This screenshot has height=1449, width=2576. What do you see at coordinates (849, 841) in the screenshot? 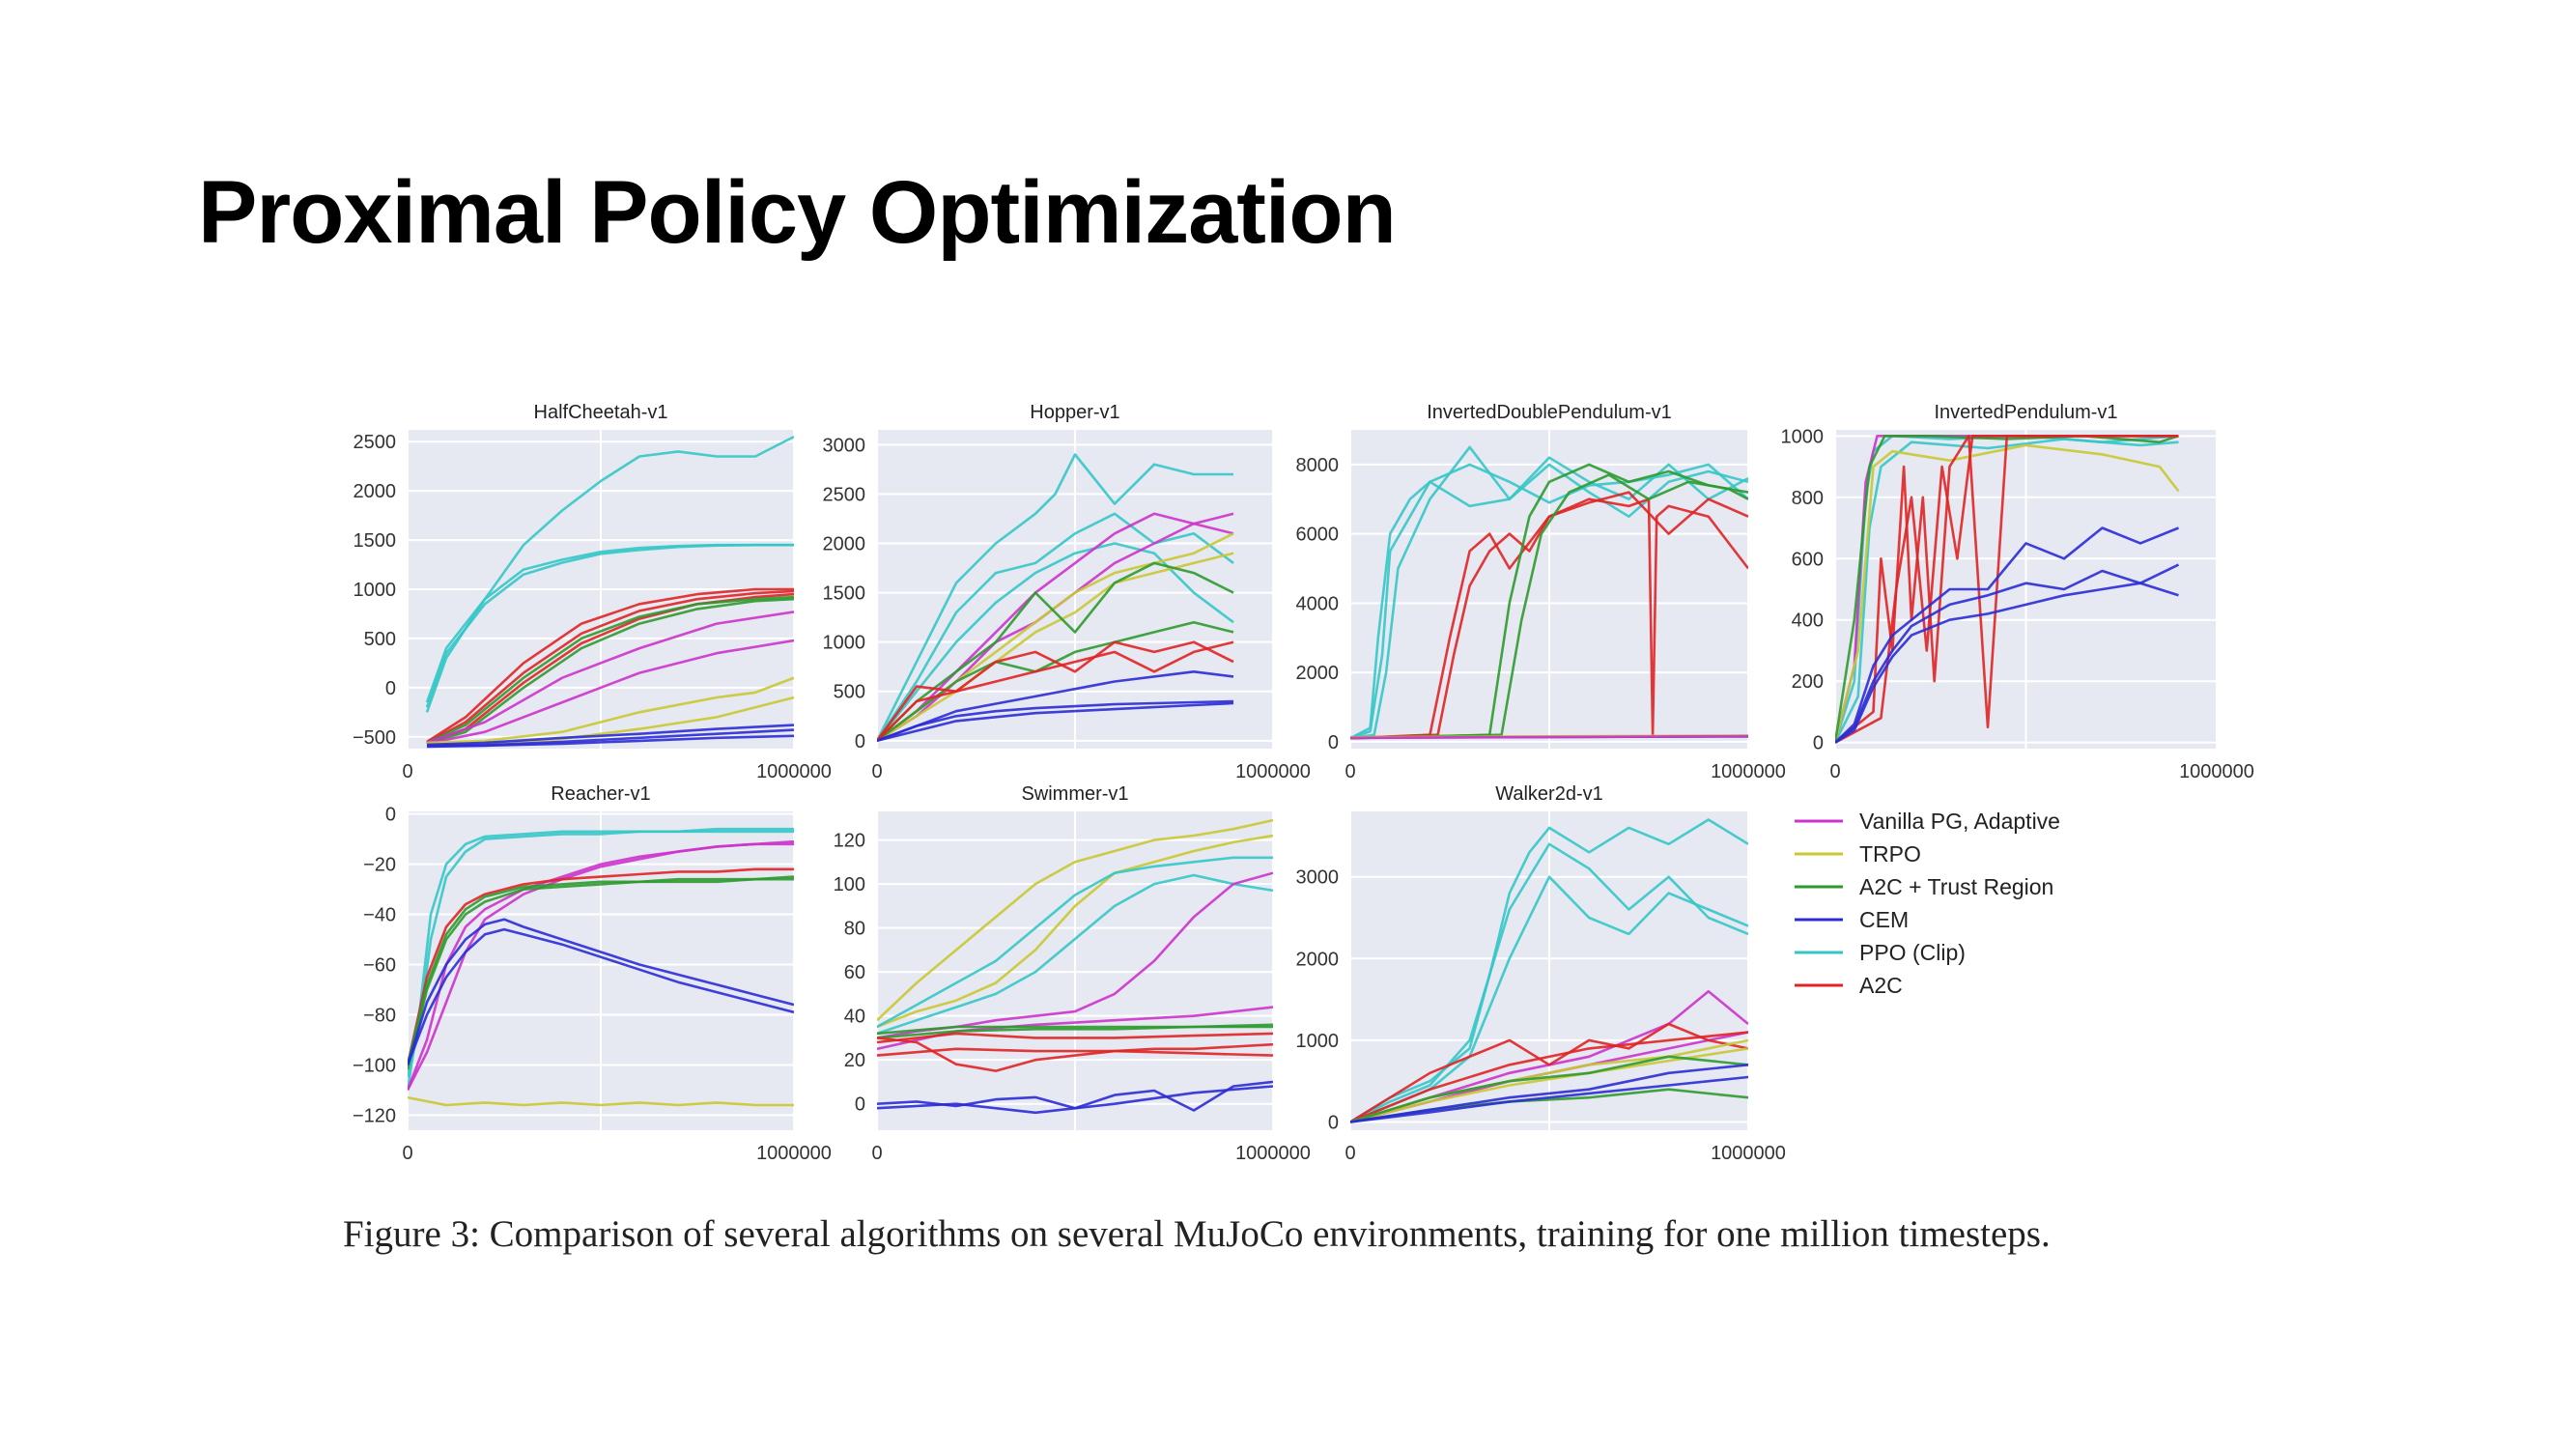
I see `y-tick-label: 120` at bounding box center [849, 841].